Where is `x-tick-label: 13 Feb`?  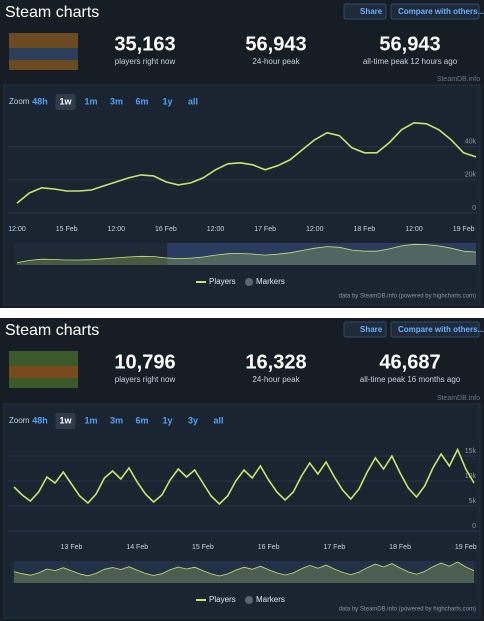 x-tick-label: 13 Feb is located at coordinates (72, 547).